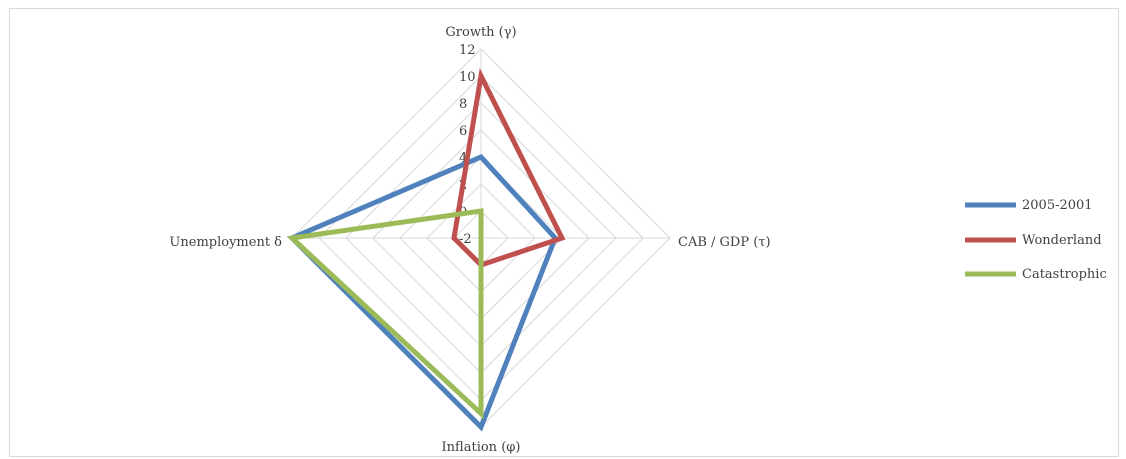 Image resolution: width=1126 pixels, height=459 pixels. Describe the element at coordinates (467, 50) in the screenshot. I see `tick-label: 12` at that location.